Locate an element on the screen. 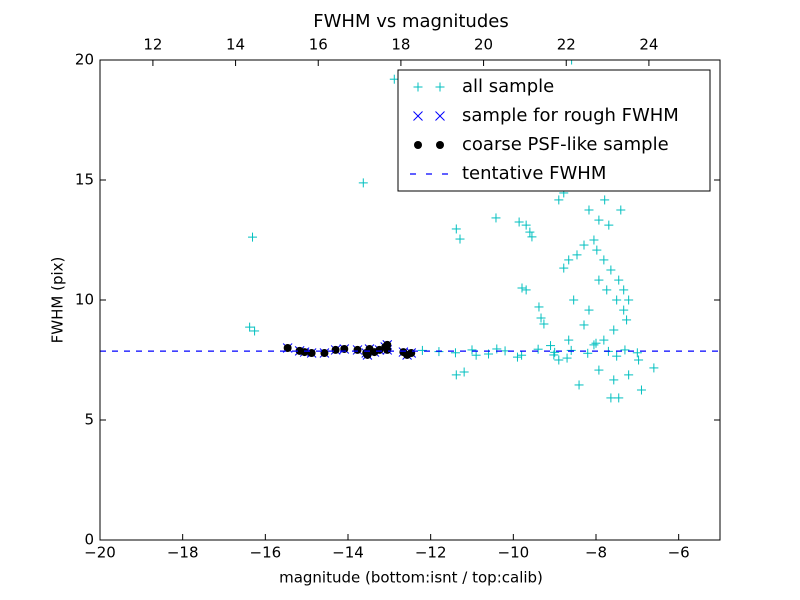 The width and height of the screenshot is (800, 600). x2-tick-label: 14 is located at coordinates (235, 45).